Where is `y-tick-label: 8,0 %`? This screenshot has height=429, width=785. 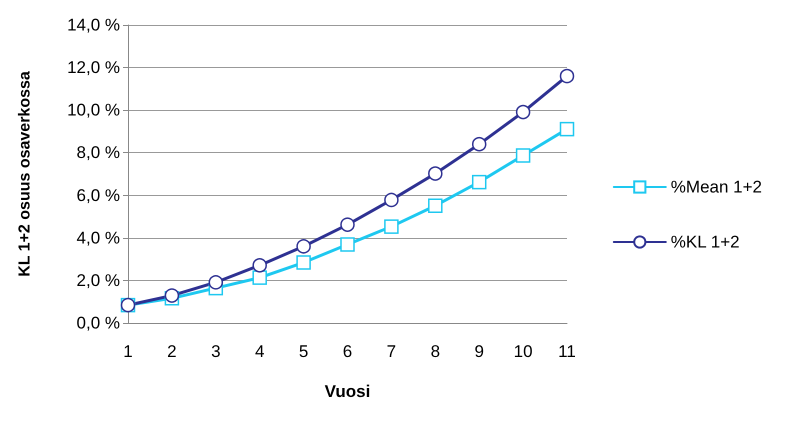 y-tick-label: 8,0 % is located at coordinates (98, 152).